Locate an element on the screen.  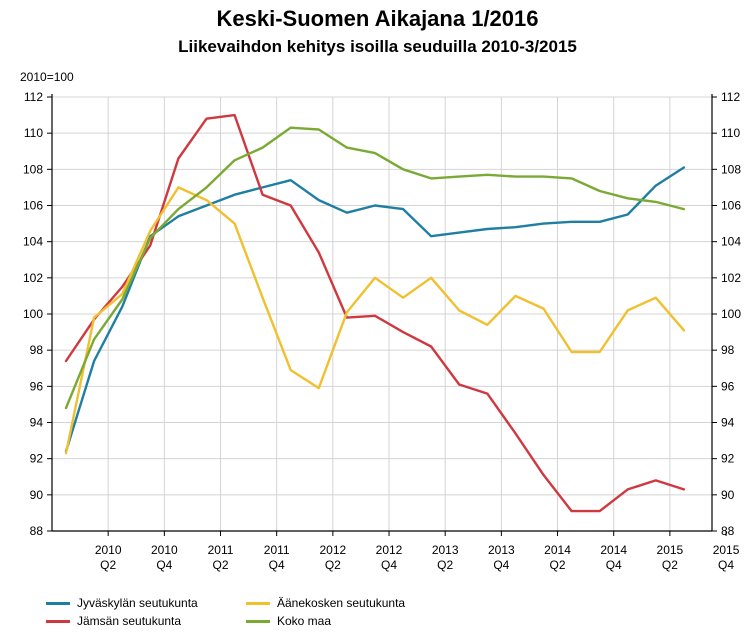
legend-item: Äänekosken seutukunta is located at coordinates (325, 603).